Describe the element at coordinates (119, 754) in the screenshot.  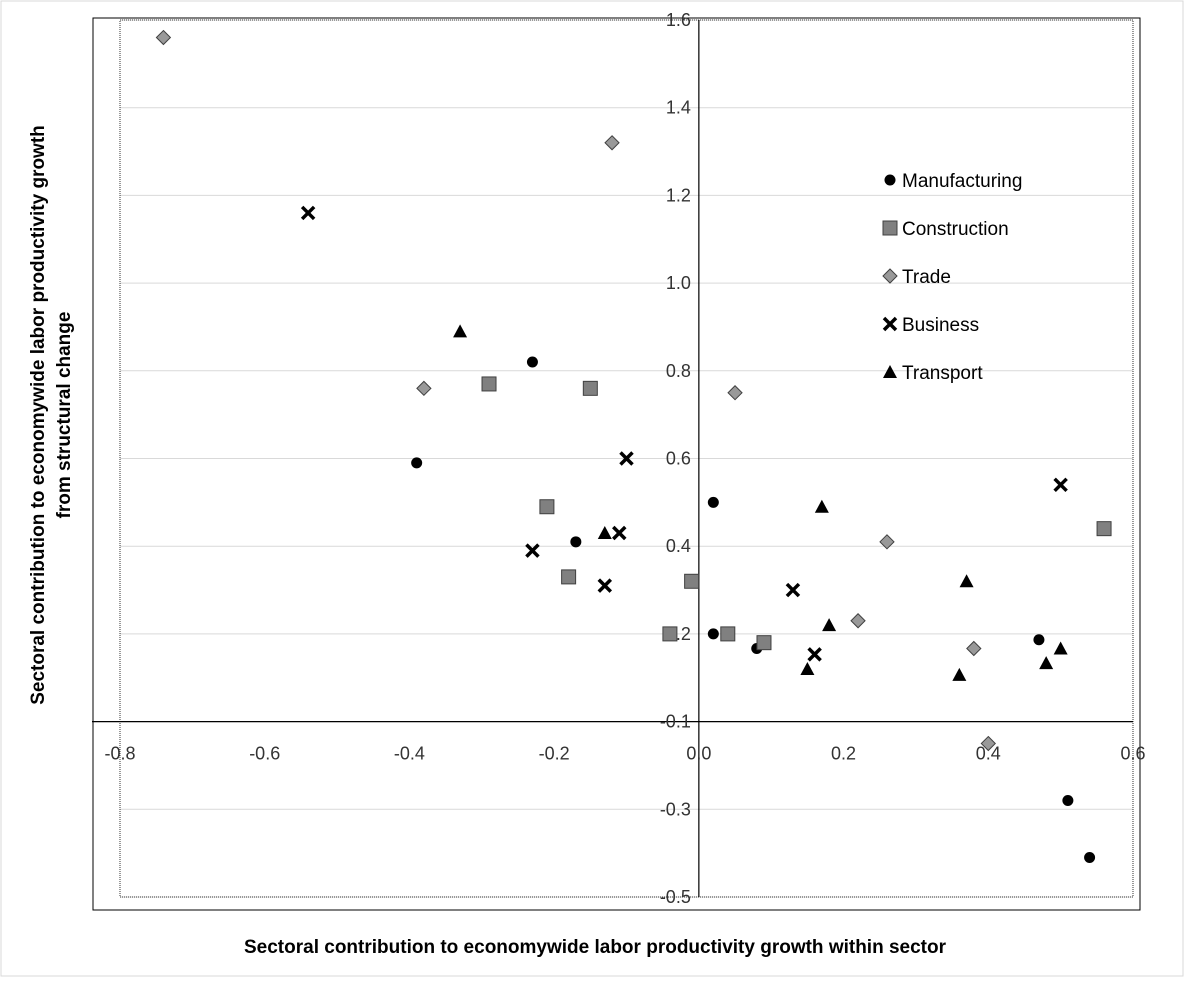
I see `x-tick-label: -0.8` at that location.